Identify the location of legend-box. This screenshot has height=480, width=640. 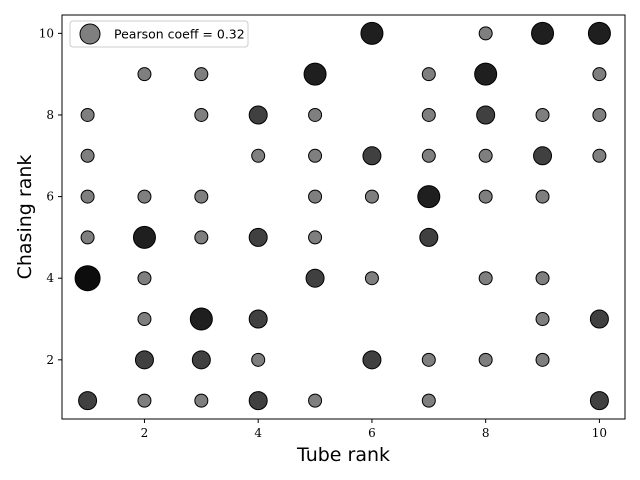
(159, 34).